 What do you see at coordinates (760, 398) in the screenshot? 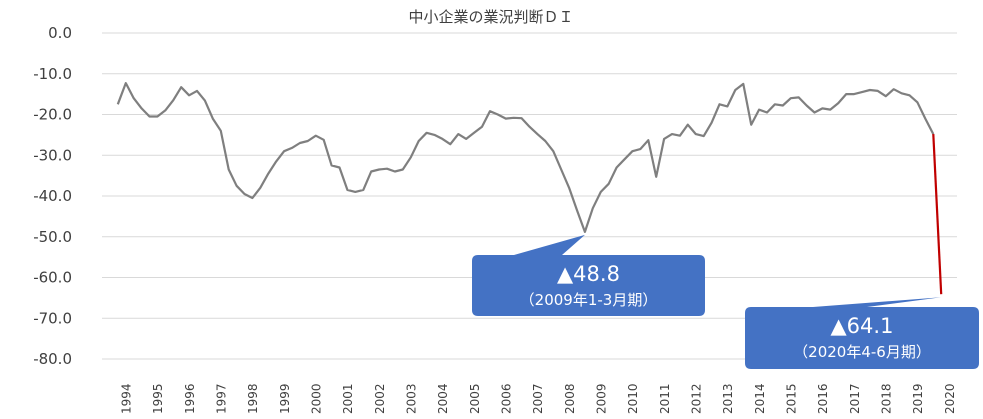
I see `x-tick-label: 2014` at bounding box center [760, 398].